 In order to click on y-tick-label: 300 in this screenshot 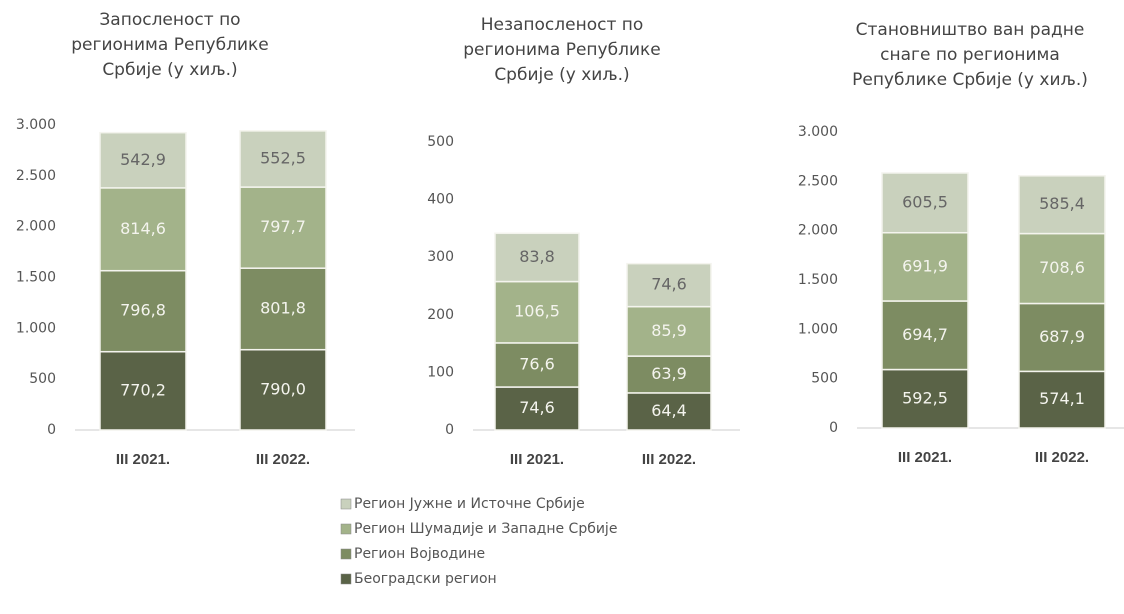, I will do `click(440, 257)`.